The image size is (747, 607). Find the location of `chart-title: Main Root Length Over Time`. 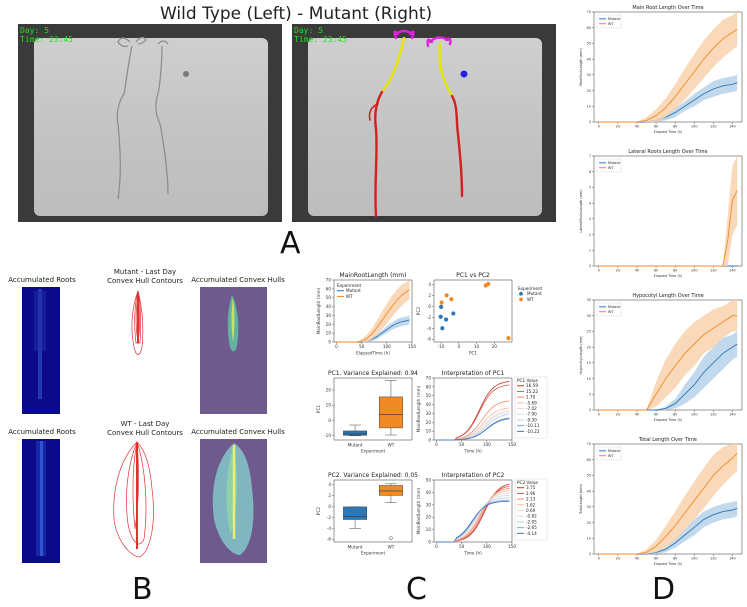

chart-title: Main Root Length Over Time is located at coordinates (667, 8).